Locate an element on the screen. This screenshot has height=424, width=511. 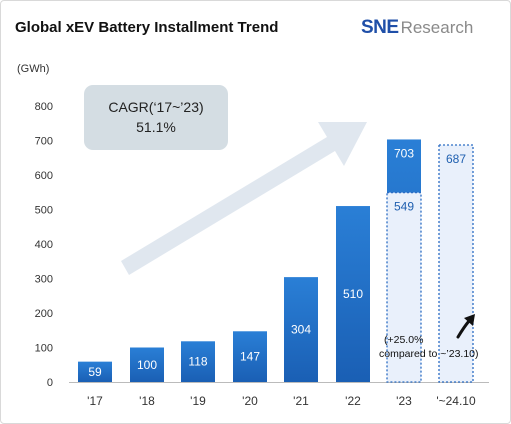
sne-research-logo: SNE Research is located at coordinates (417, 28).